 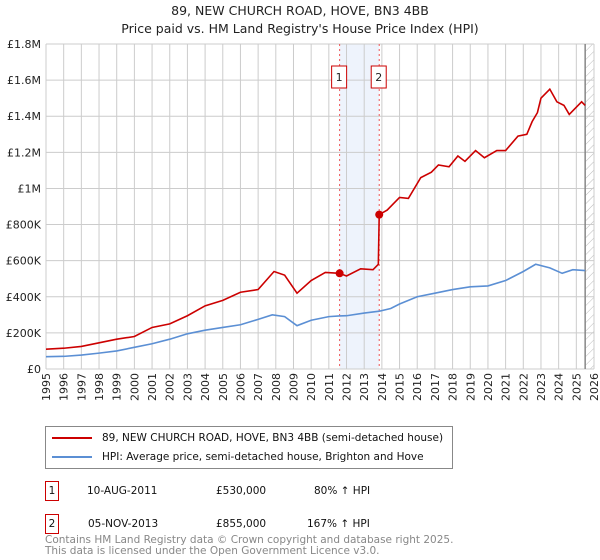 I want to click on transaction-price: £855,000, so click(x=241, y=524).